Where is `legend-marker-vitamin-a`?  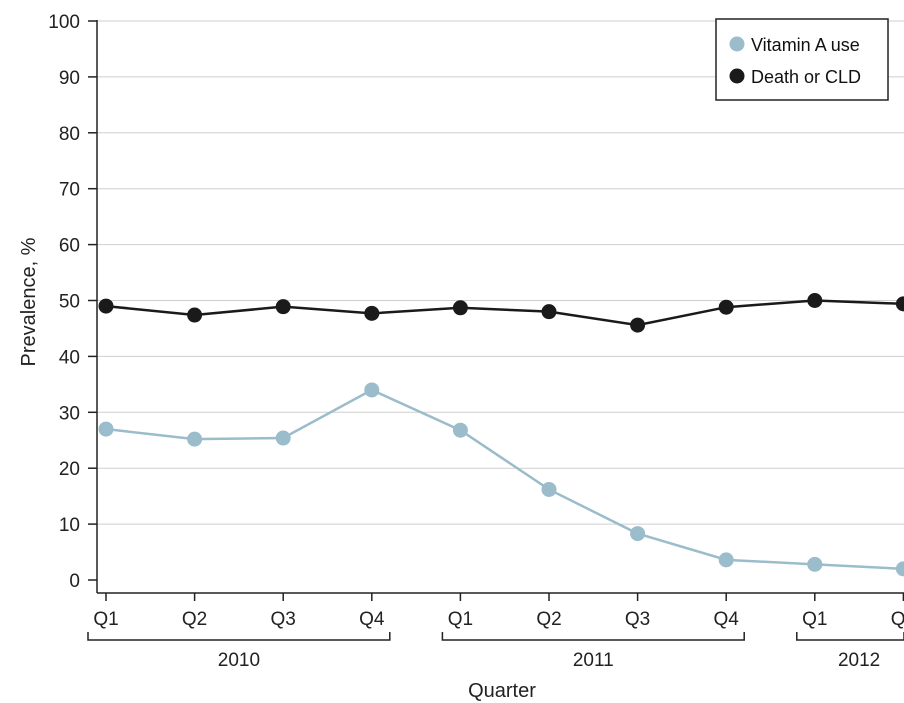 legend-marker-vitamin-a is located at coordinates (737, 44).